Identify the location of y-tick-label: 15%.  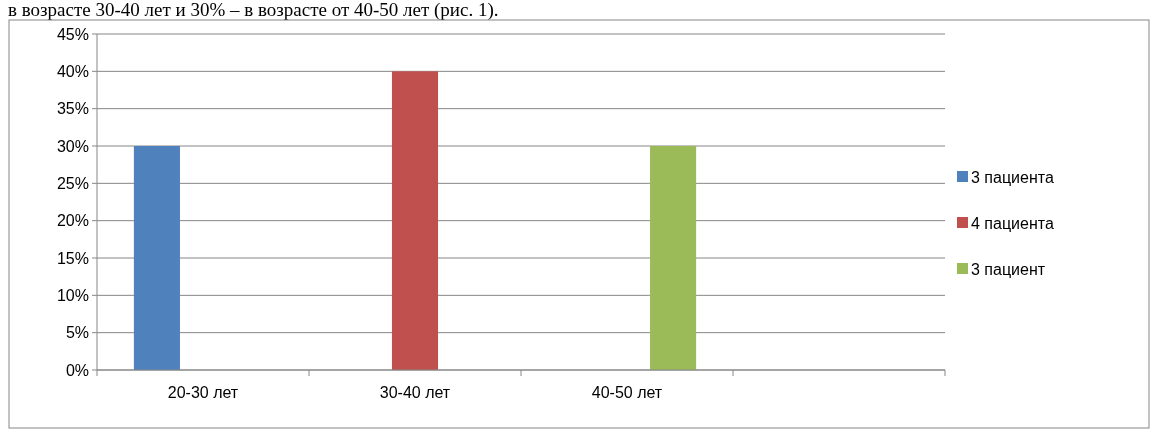
(72, 258).